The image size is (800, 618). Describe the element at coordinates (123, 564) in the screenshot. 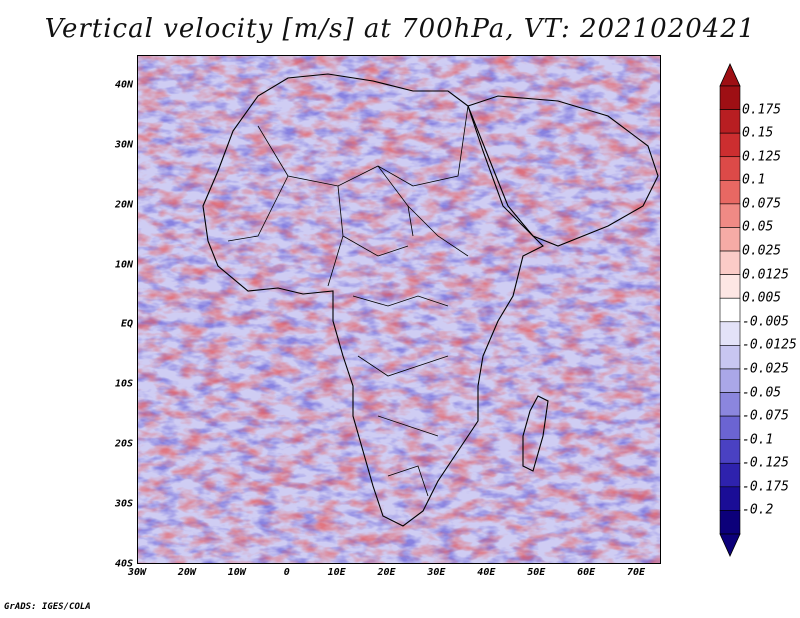

I see `y-tick-label: 40S` at that location.